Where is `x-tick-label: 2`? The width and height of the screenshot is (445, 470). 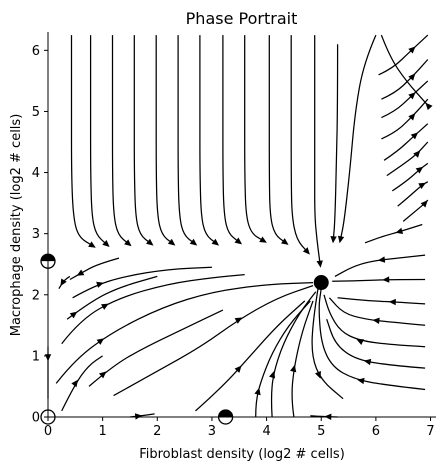 x-tick-label: 2 is located at coordinates (157, 431).